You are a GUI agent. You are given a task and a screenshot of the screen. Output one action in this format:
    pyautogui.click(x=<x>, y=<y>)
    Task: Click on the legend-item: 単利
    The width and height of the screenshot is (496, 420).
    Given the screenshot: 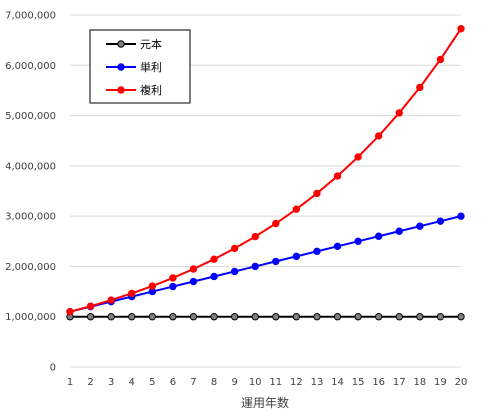 What is the action you would take?
    pyautogui.click(x=134, y=67)
    